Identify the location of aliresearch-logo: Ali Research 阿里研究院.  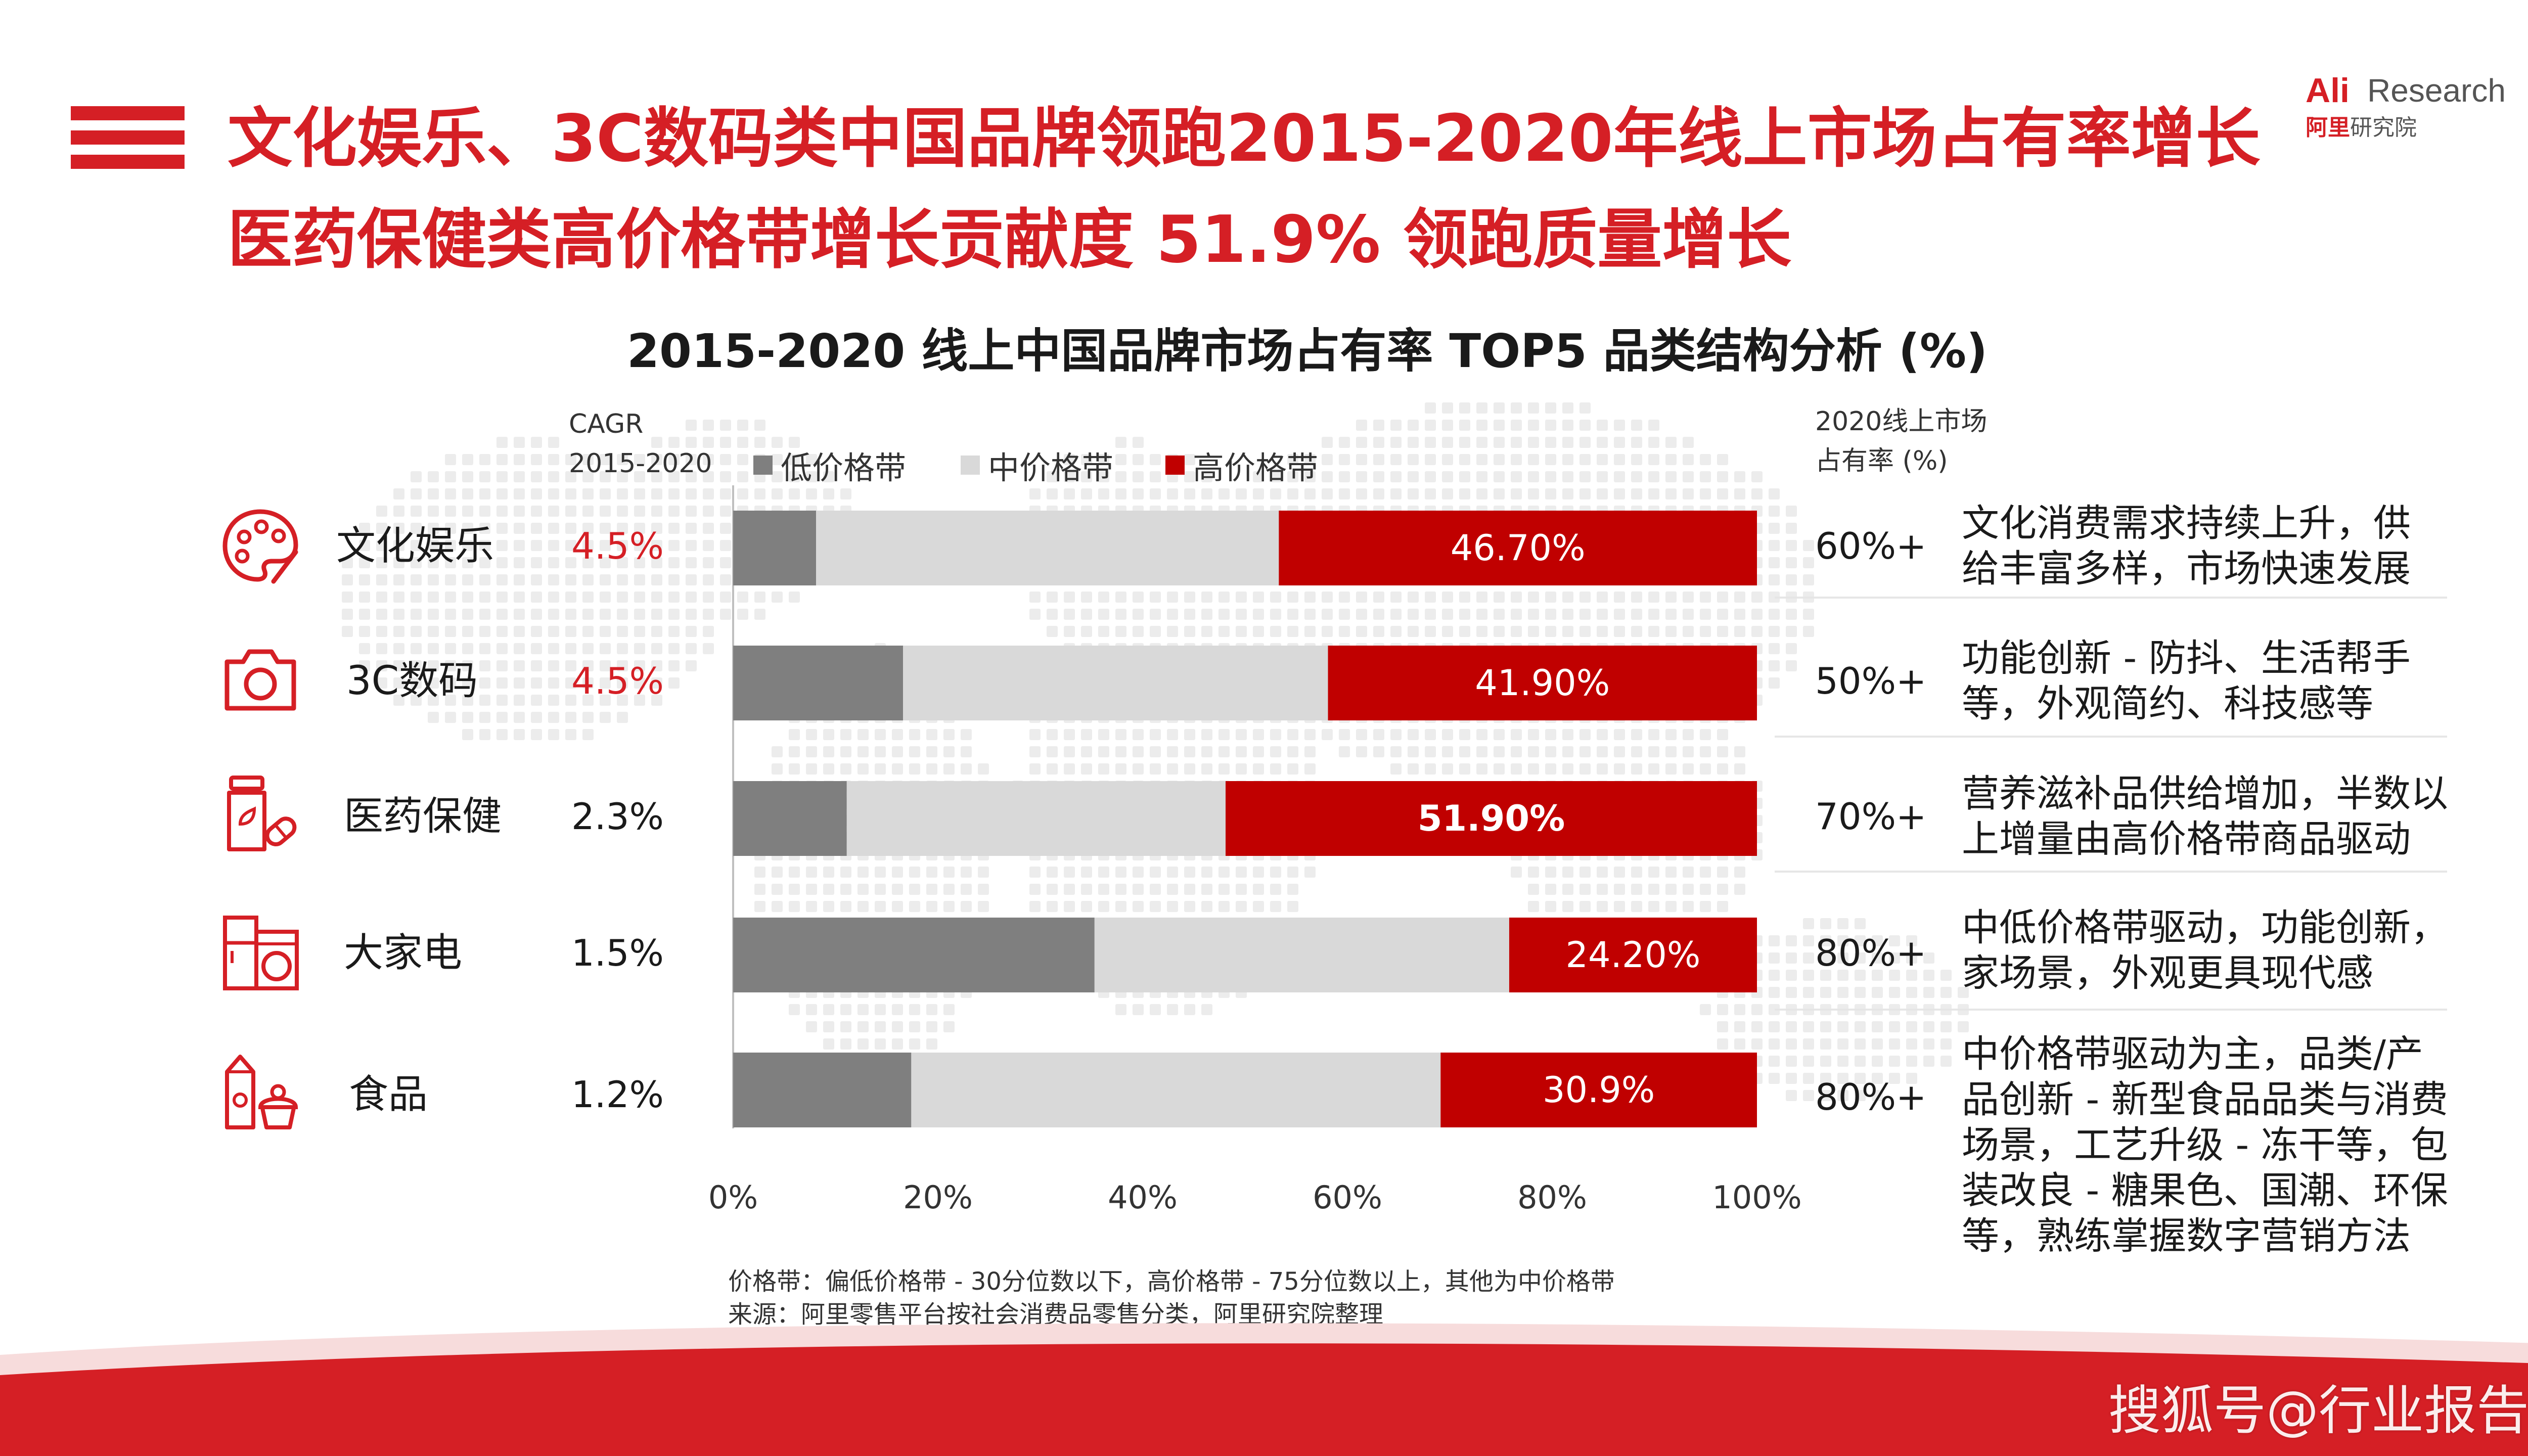
(2412, 106).